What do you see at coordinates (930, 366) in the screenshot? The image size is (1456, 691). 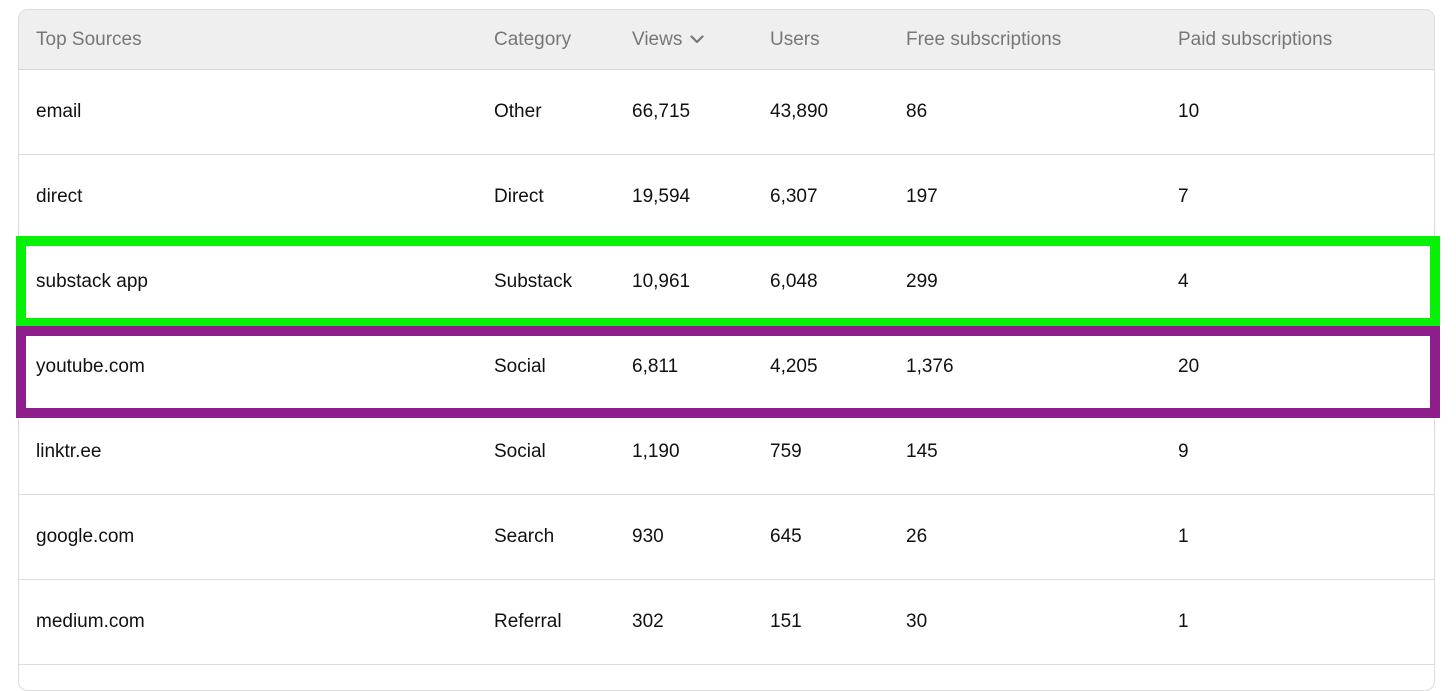 I see `free-subscriptions-cell: 1,376` at bounding box center [930, 366].